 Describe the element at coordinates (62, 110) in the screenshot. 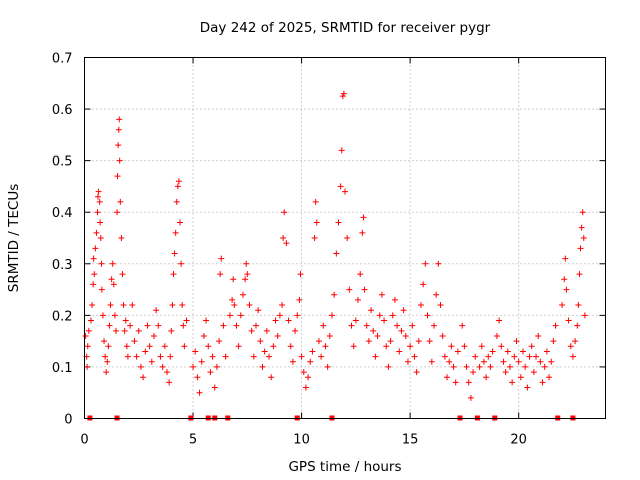

I see `y-tick-label: 0.6` at that location.